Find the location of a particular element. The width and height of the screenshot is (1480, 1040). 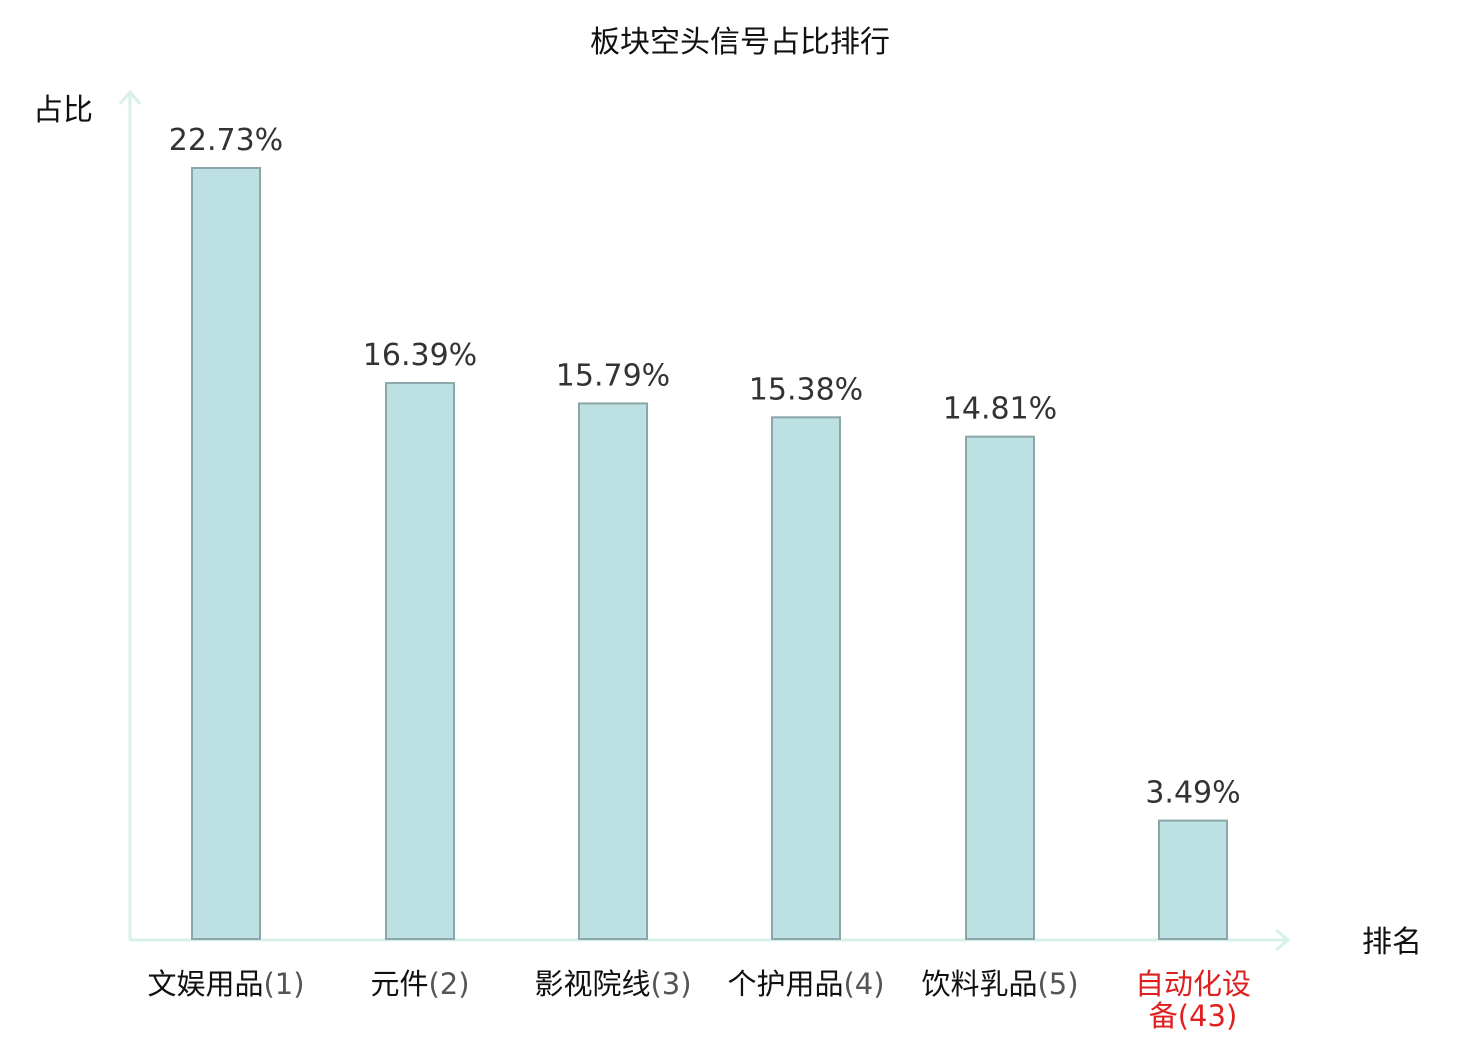

value-label-2: 16.39% is located at coordinates (420, 355).